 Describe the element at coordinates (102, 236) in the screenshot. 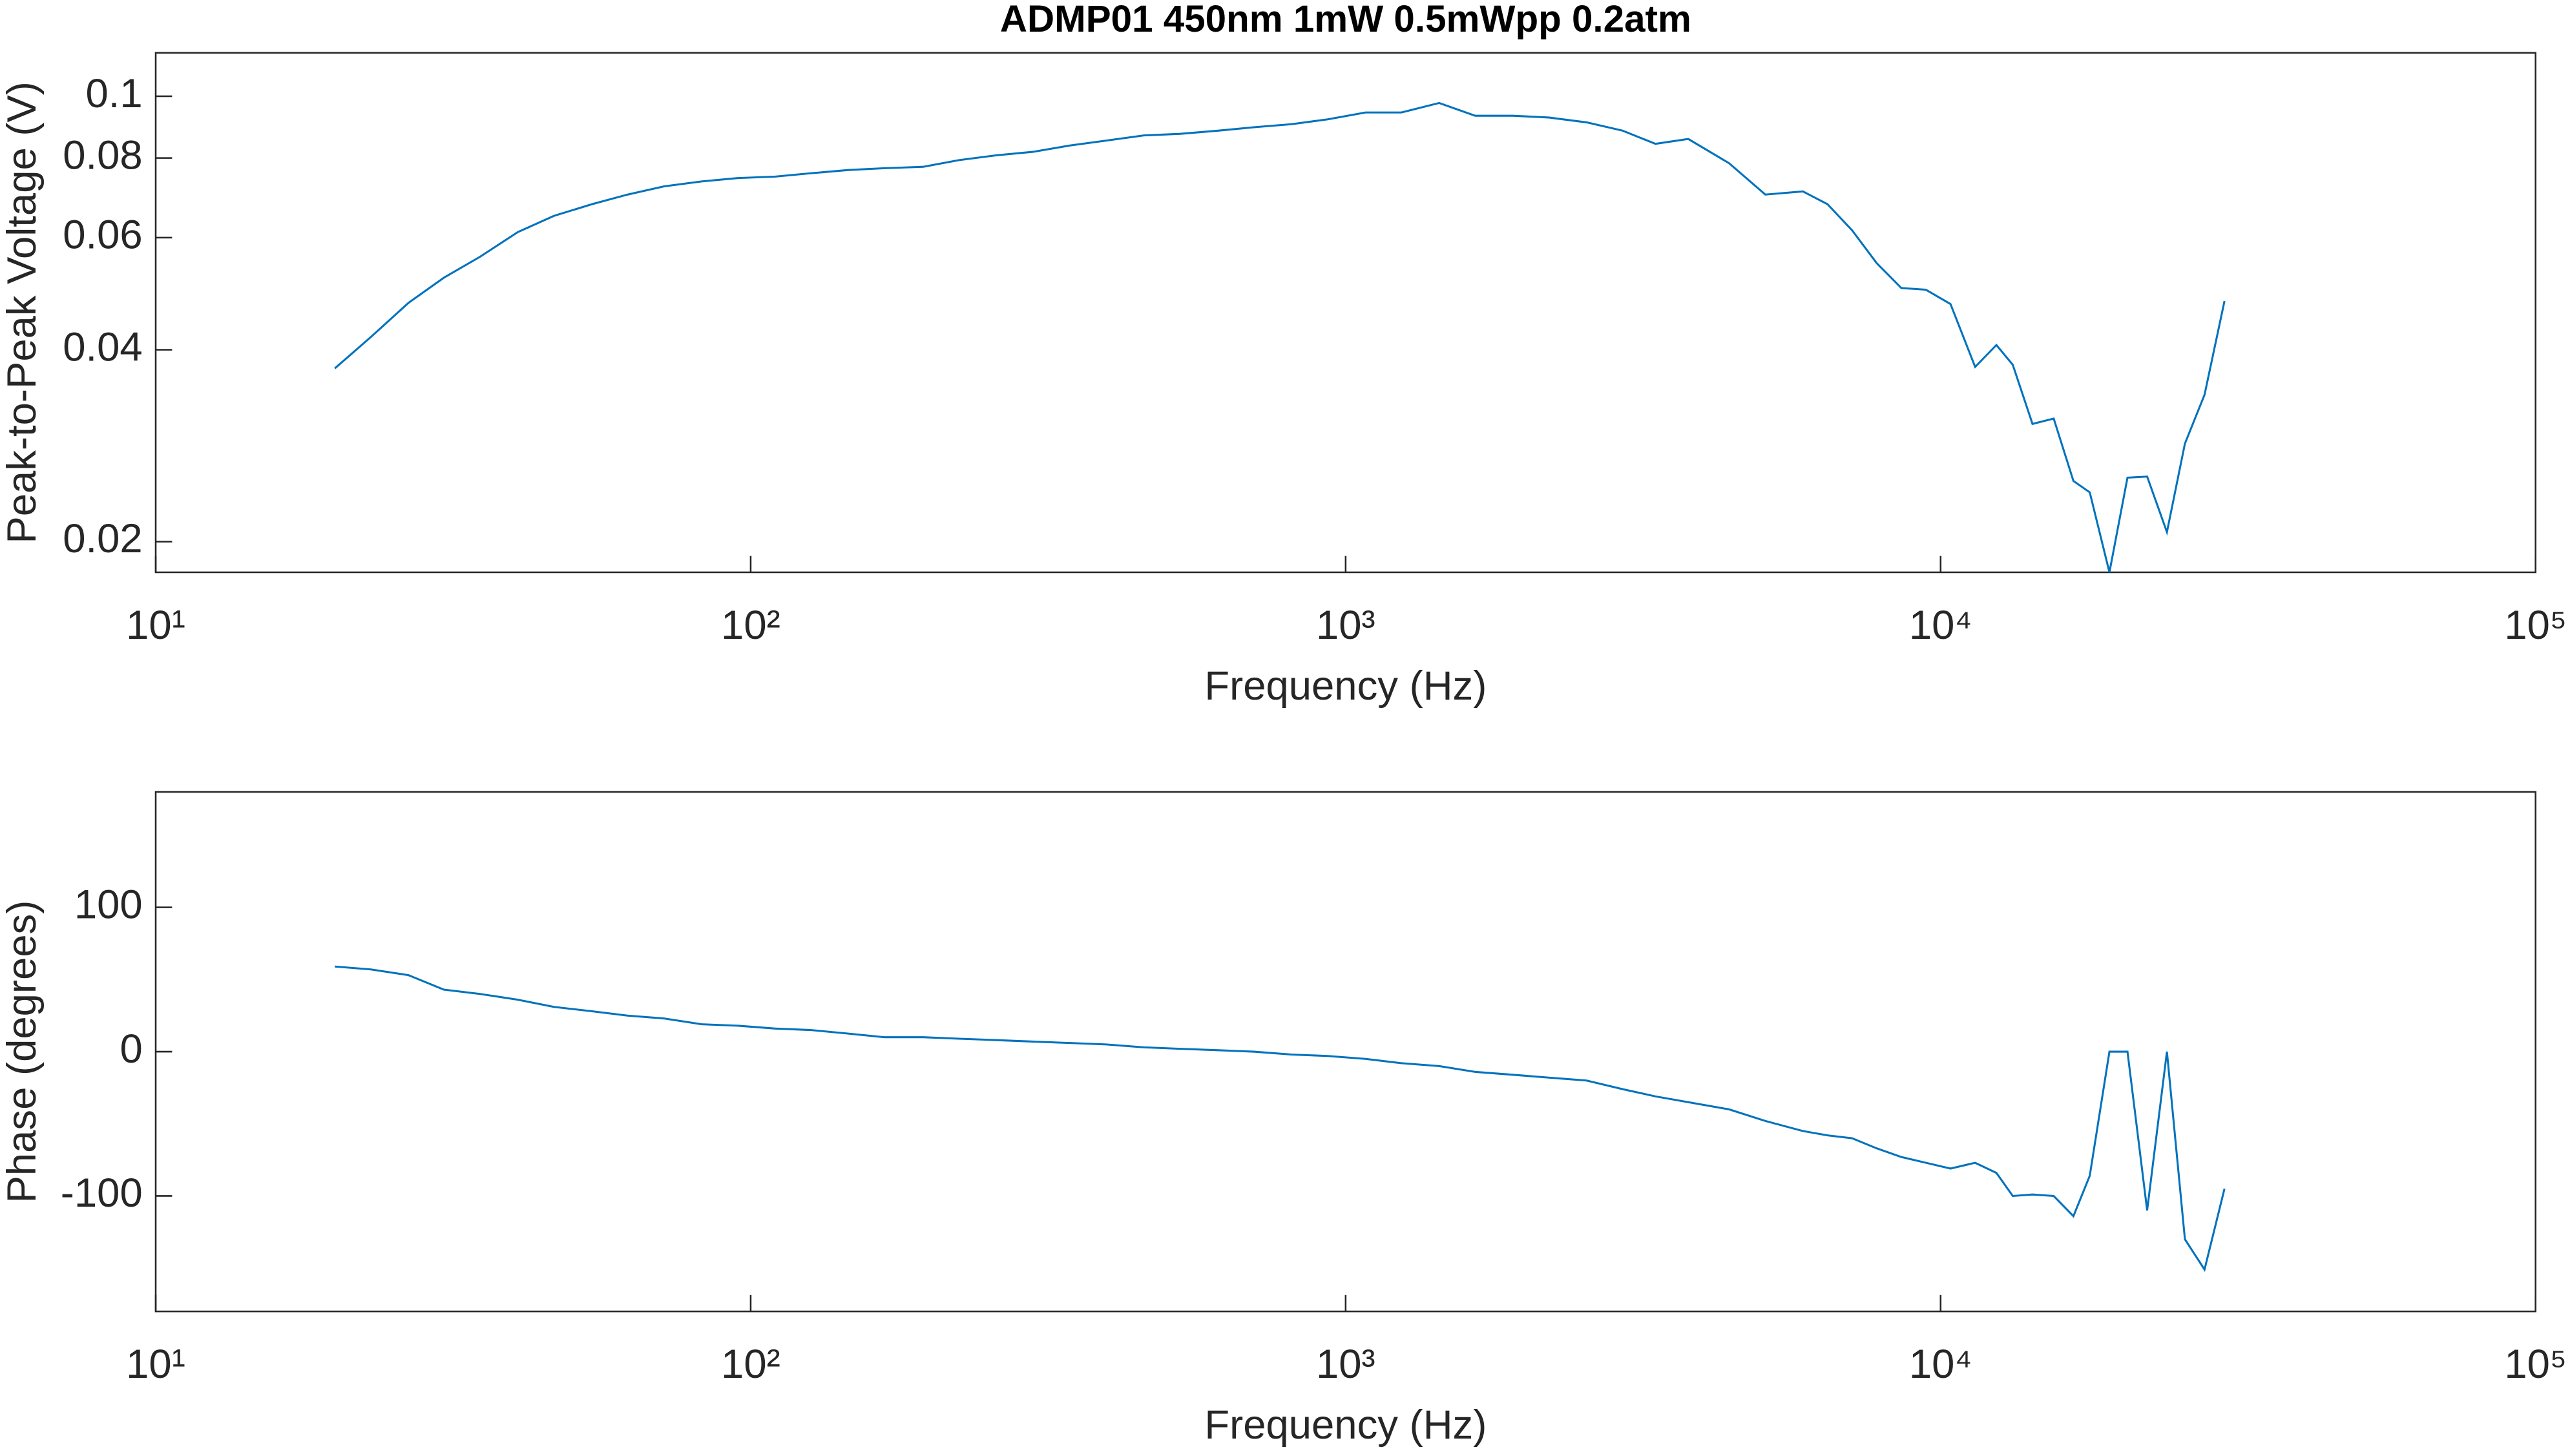

I see `y-tick-label: 0.06` at that location.